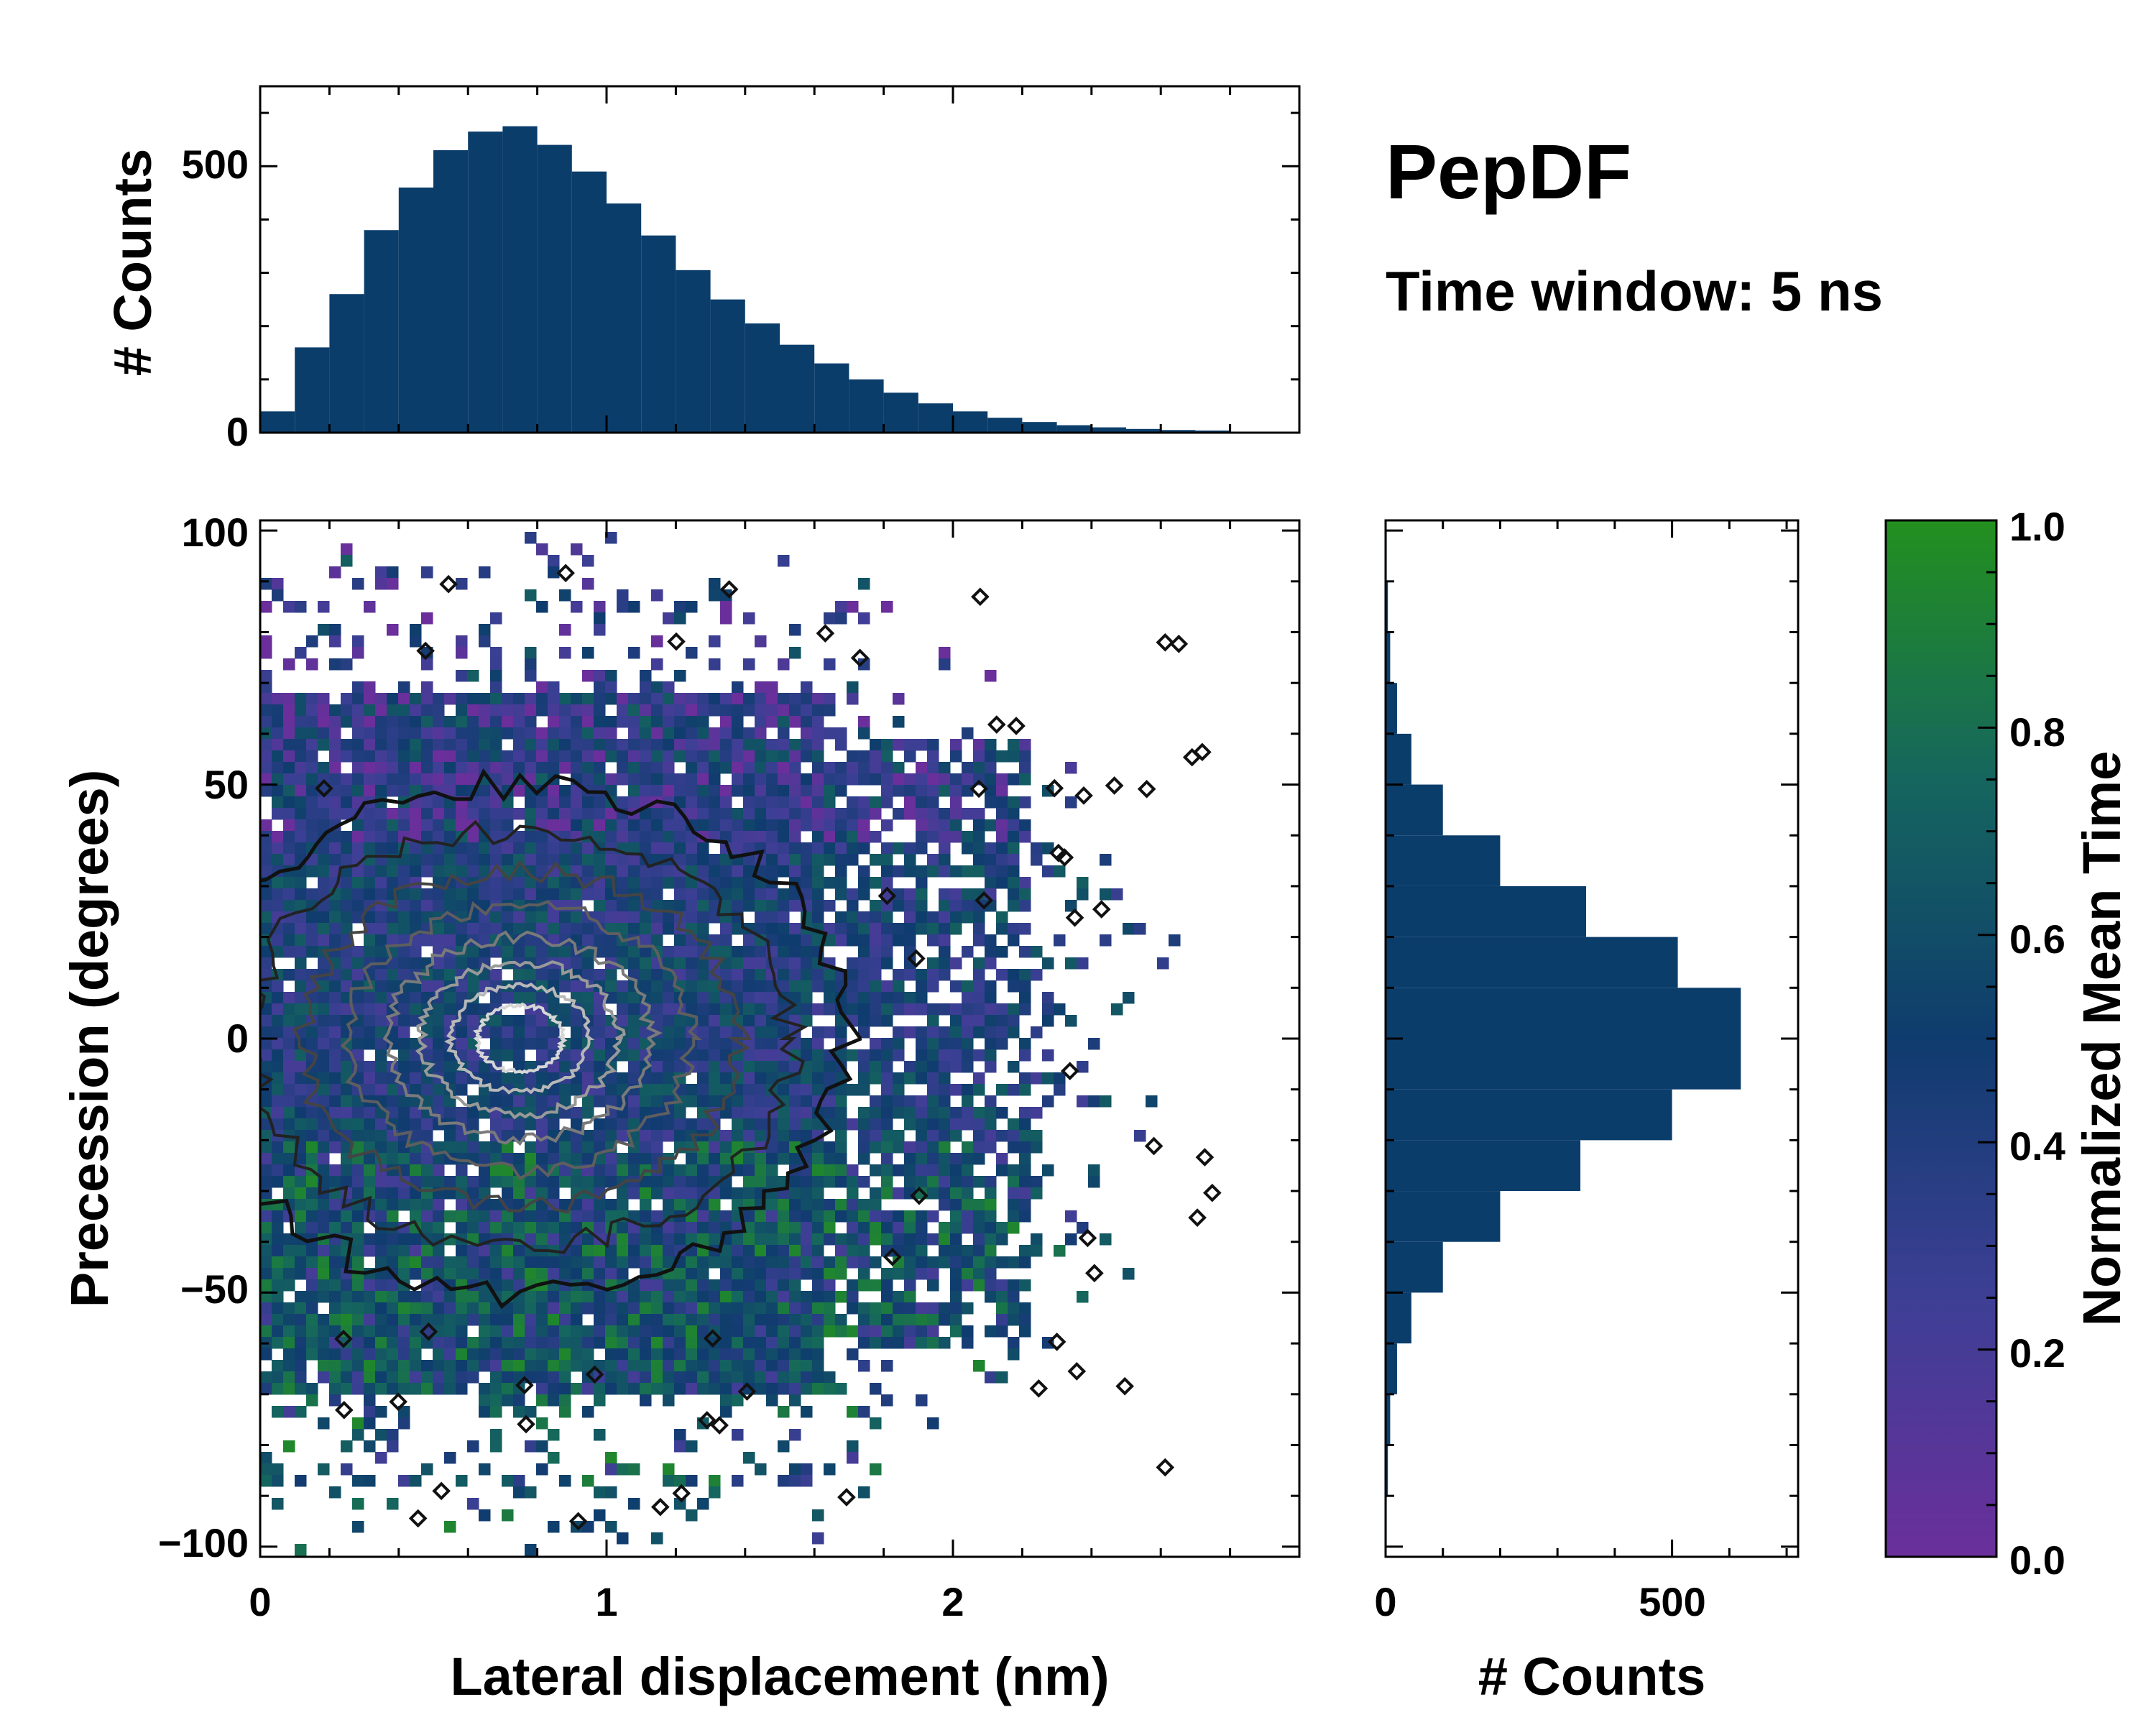 The width and height of the screenshot is (2156, 1725). Describe the element at coordinates (1414, 1267) in the screenshot. I see `right-histogram-bar` at that location.